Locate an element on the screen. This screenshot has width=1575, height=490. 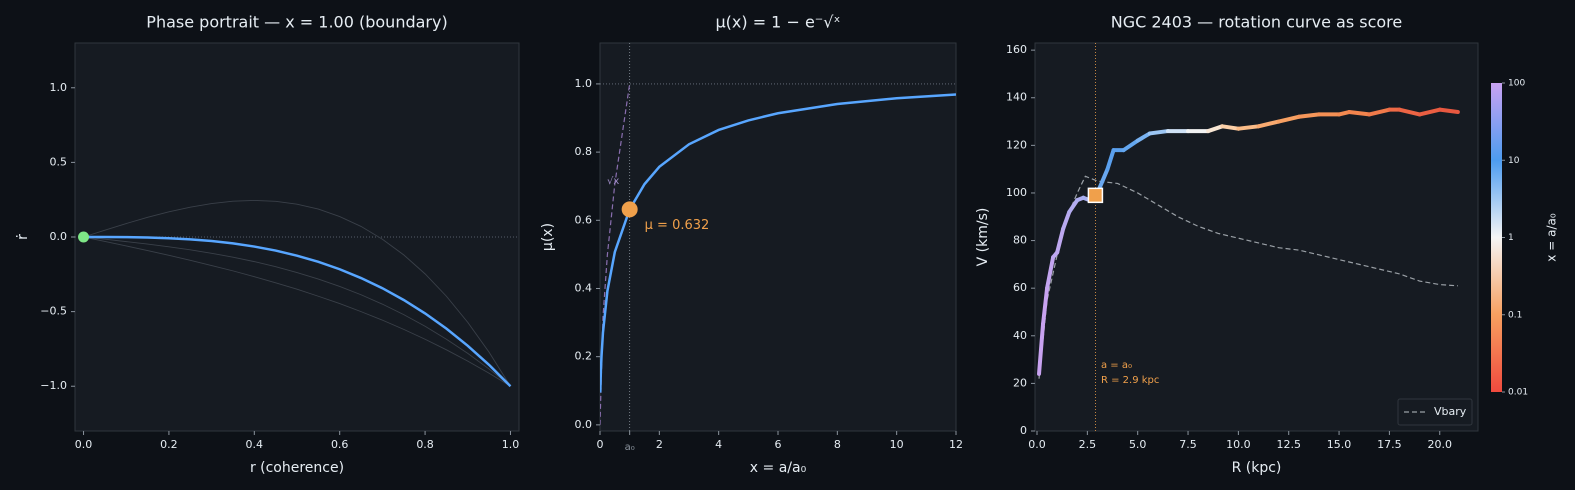
y-tick-label: 0.2 is located at coordinates (584, 356).